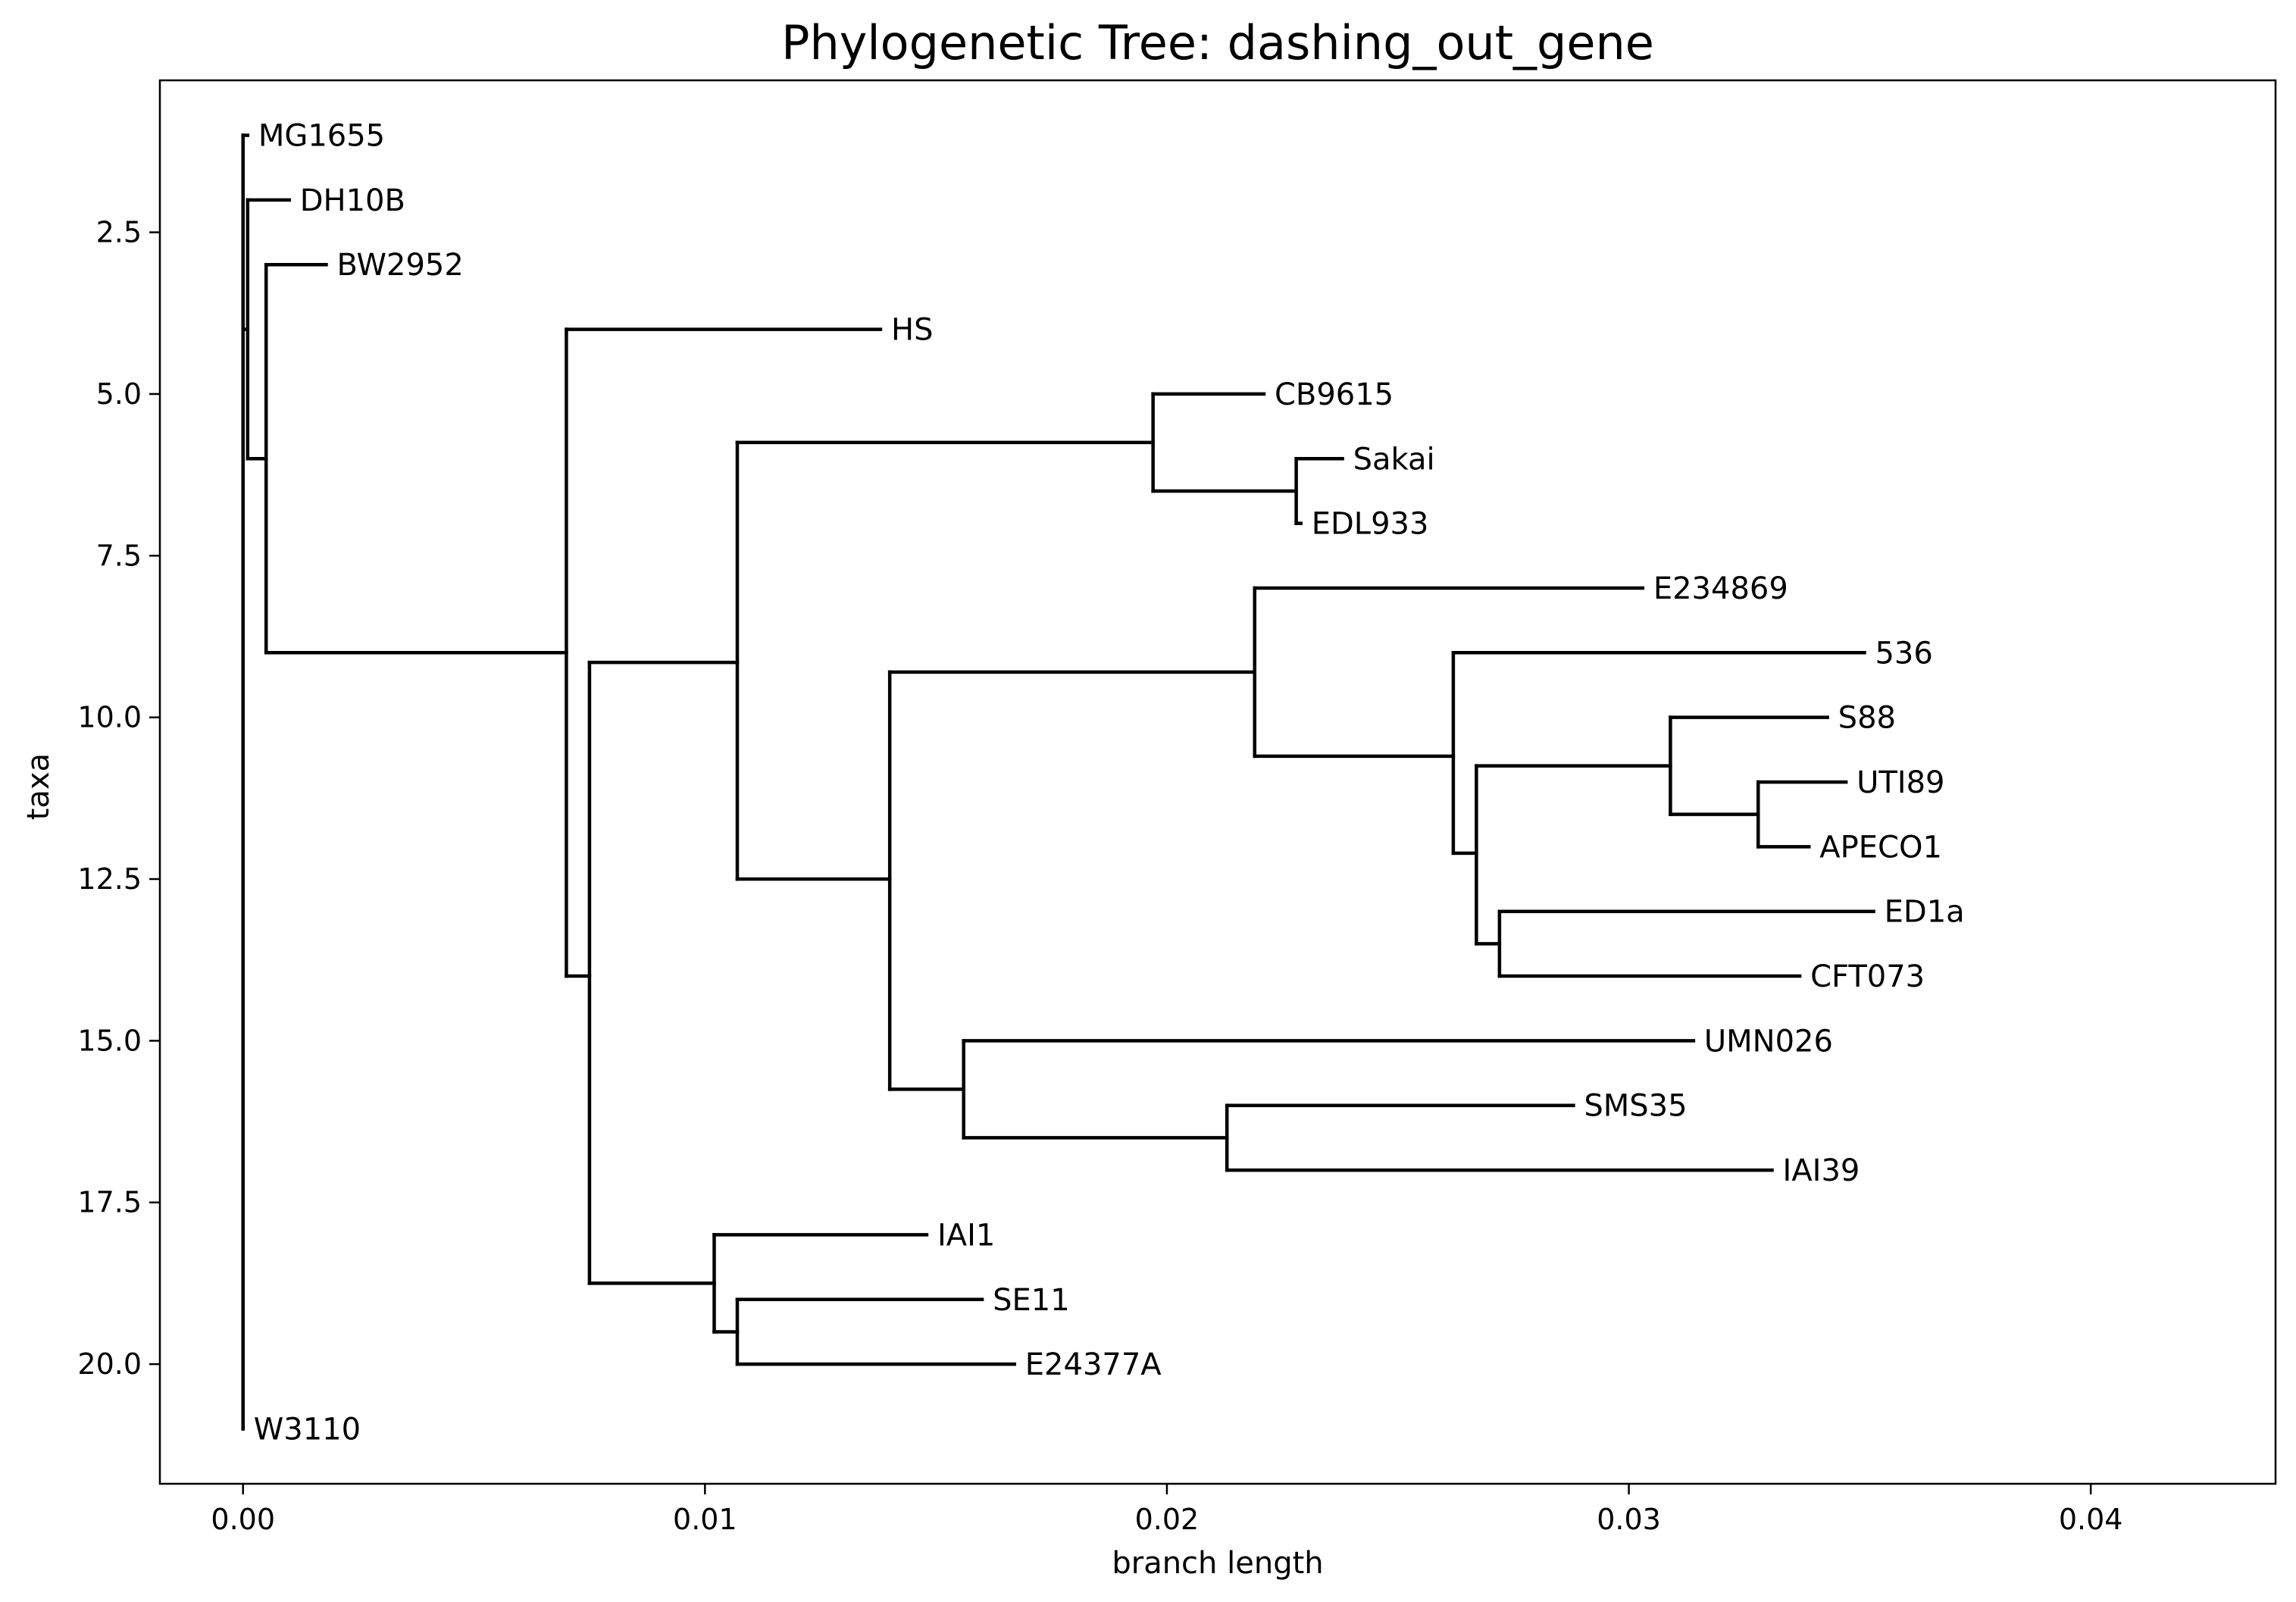 This screenshot has height=1602, width=2296. What do you see at coordinates (1218, 42) in the screenshot?
I see `chart-title: Phylogenetic Tree: dashing_out_gene` at bounding box center [1218, 42].